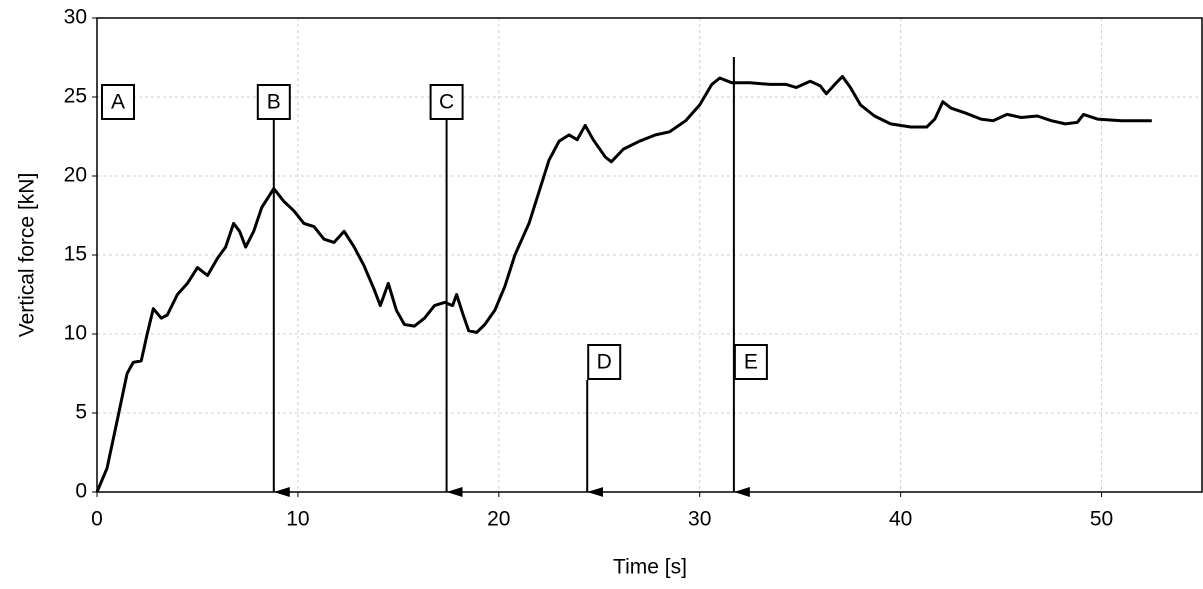 Image resolution: width=1203 pixels, height=589 pixels. Describe the element at coordinates (297, 519) in the screenshot. I see `x-tick-label: 10` at that location.